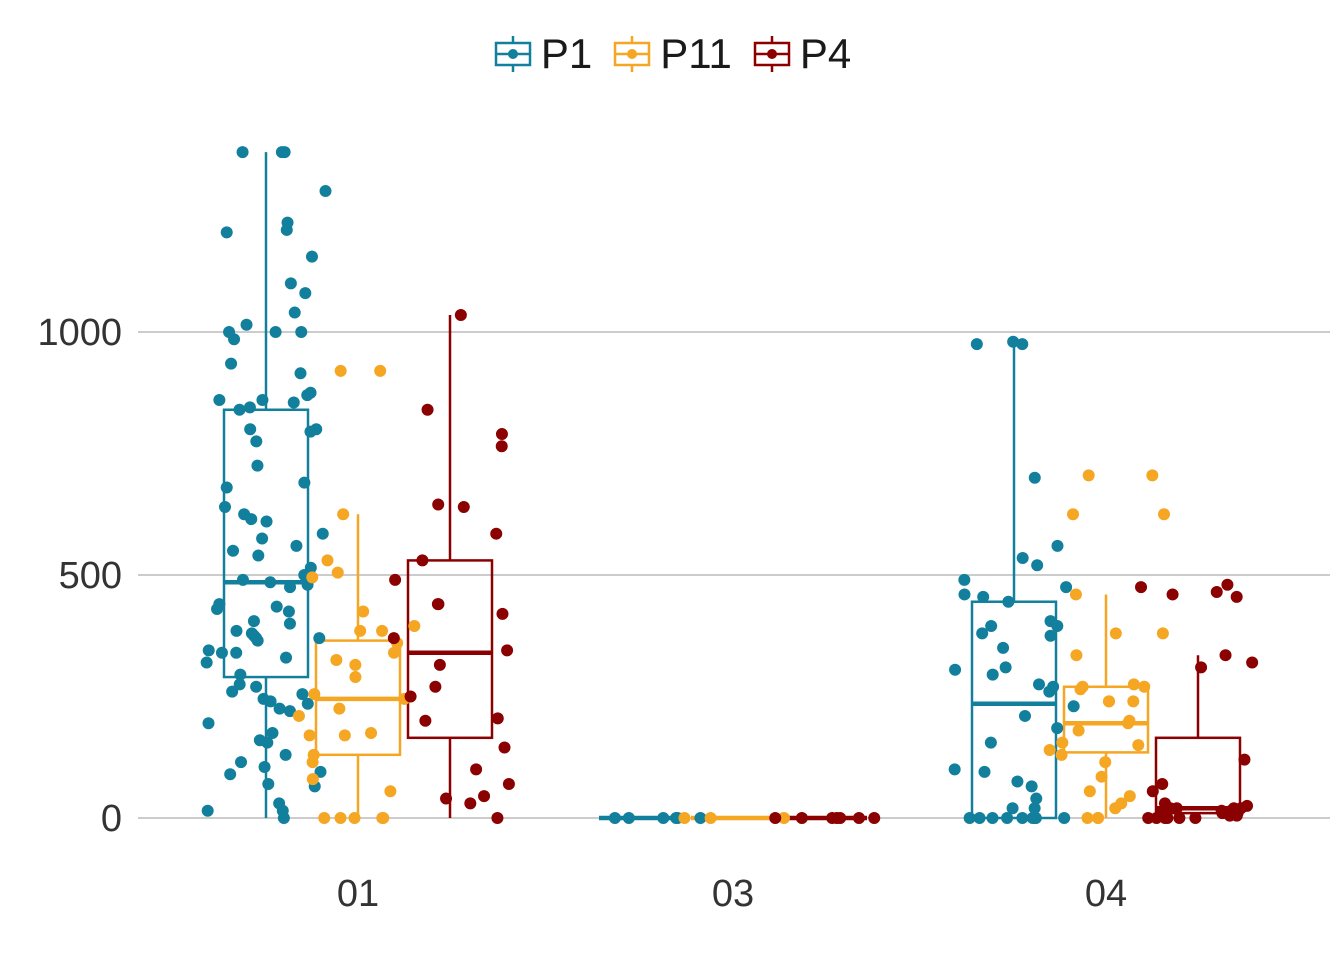 The height and width of the screenshot is (960, 1344). What do you see at coordinates (1106, 719) in the screenshot?
I see `box-rect` at bounding box center [1106, 719].